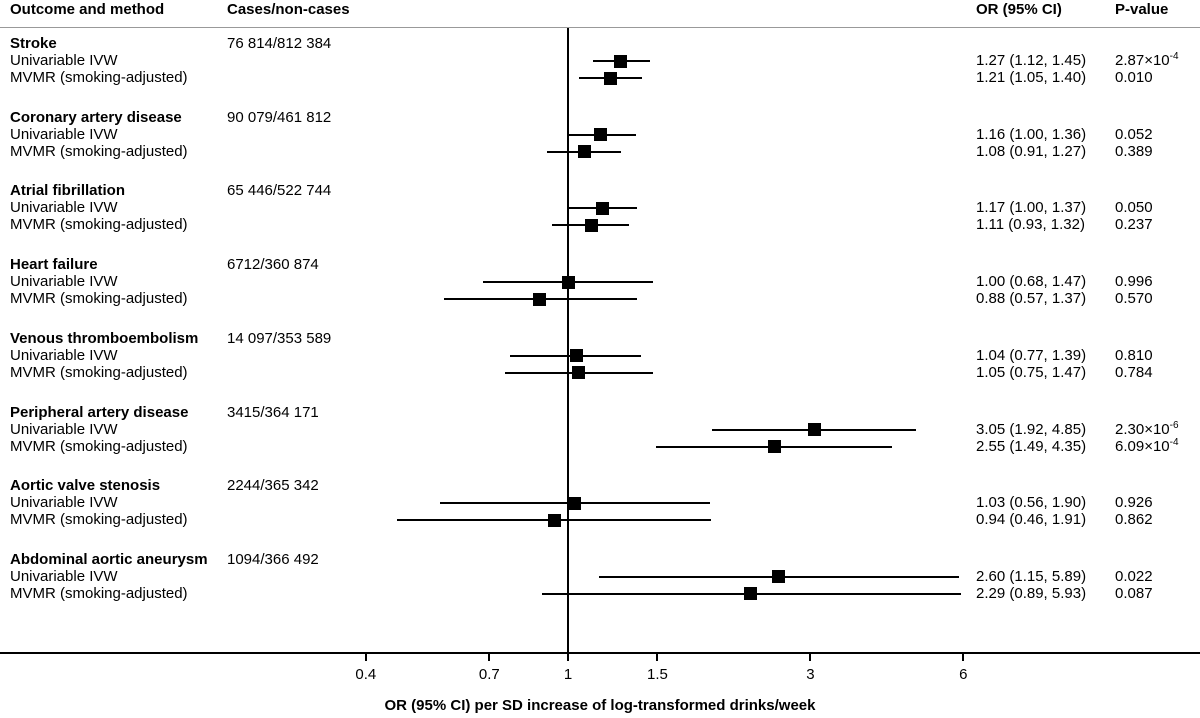 The width and height of the screenshot is (1200, 718). What do you see at coordinates (1134, 134) in the screenshot?
I see `p-value: 0.052` at bounding box center [1134, 134].